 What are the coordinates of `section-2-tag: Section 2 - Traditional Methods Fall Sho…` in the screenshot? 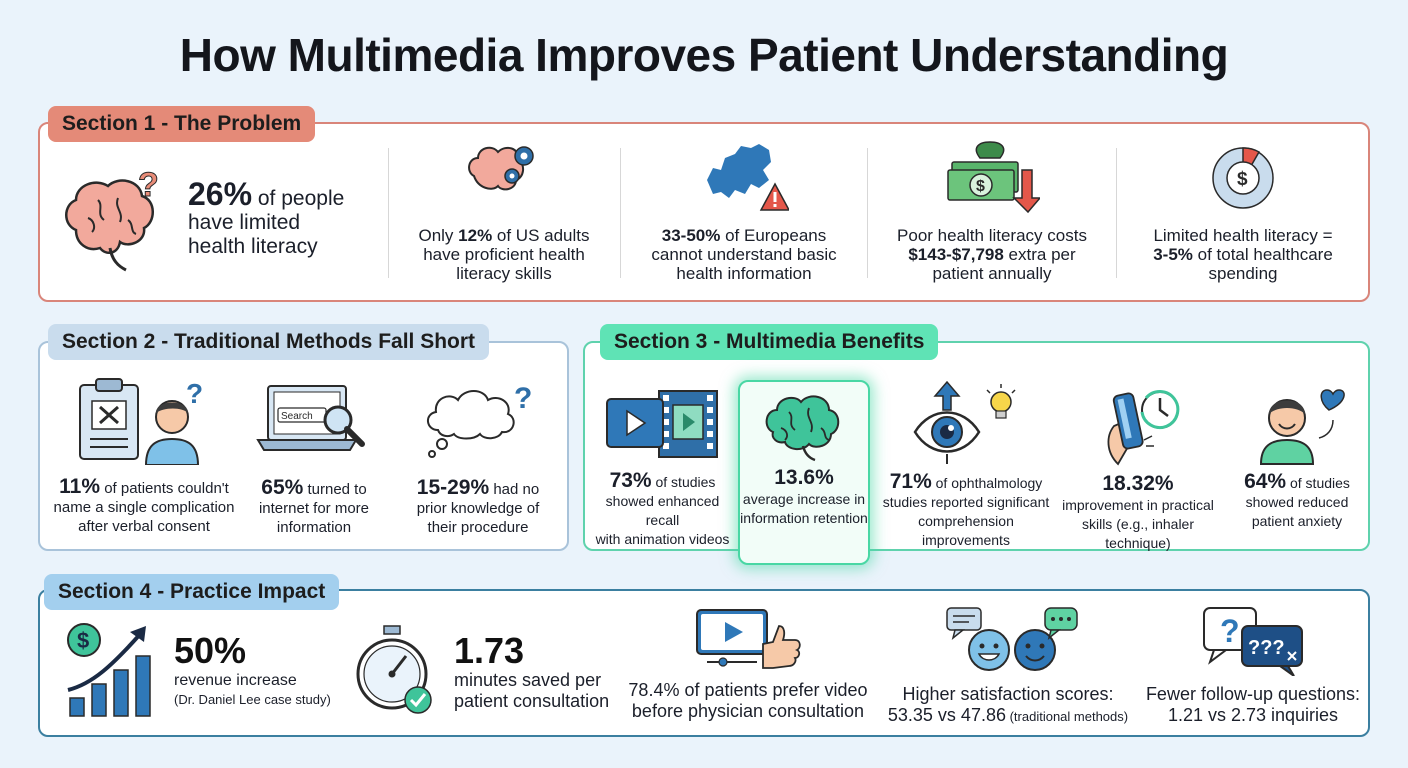 It's located at (269, 342).